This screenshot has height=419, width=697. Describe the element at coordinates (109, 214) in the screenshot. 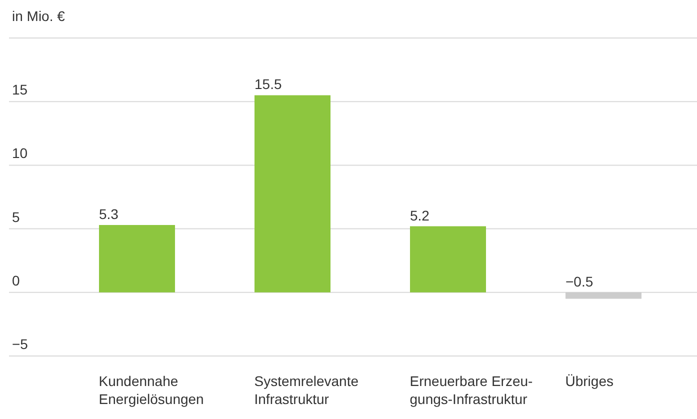

I see `data-label: 5.3` at that location.